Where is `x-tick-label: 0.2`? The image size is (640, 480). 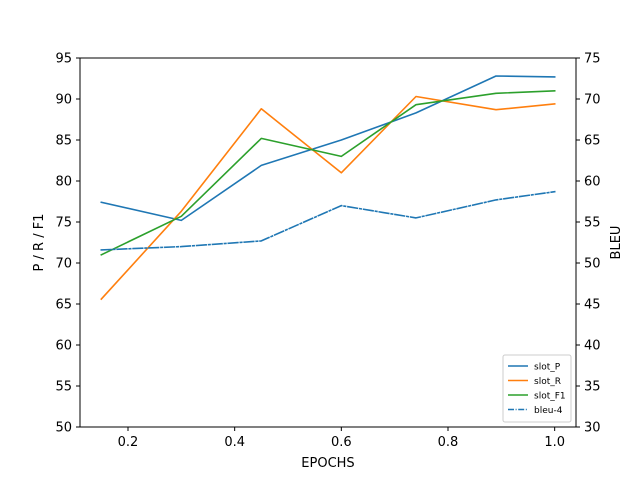
x-tick-label: 0.2 is located at coordinates (128, 442).